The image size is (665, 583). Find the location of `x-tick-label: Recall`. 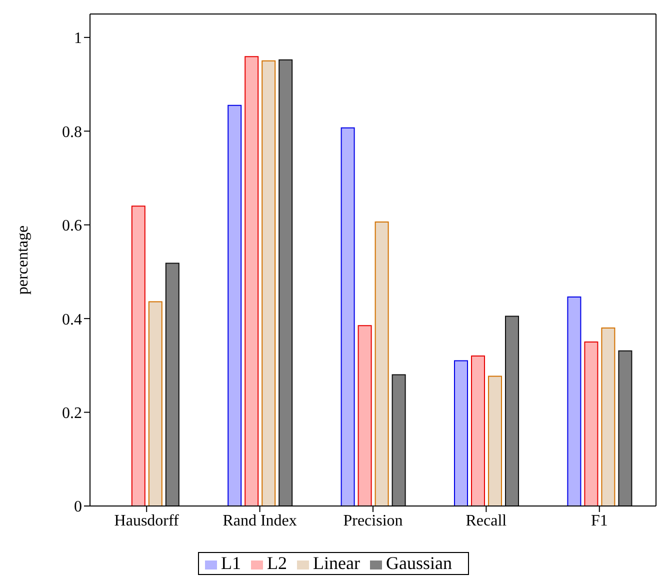

x-tick-label: Recall is located at coordinates (487, 521).